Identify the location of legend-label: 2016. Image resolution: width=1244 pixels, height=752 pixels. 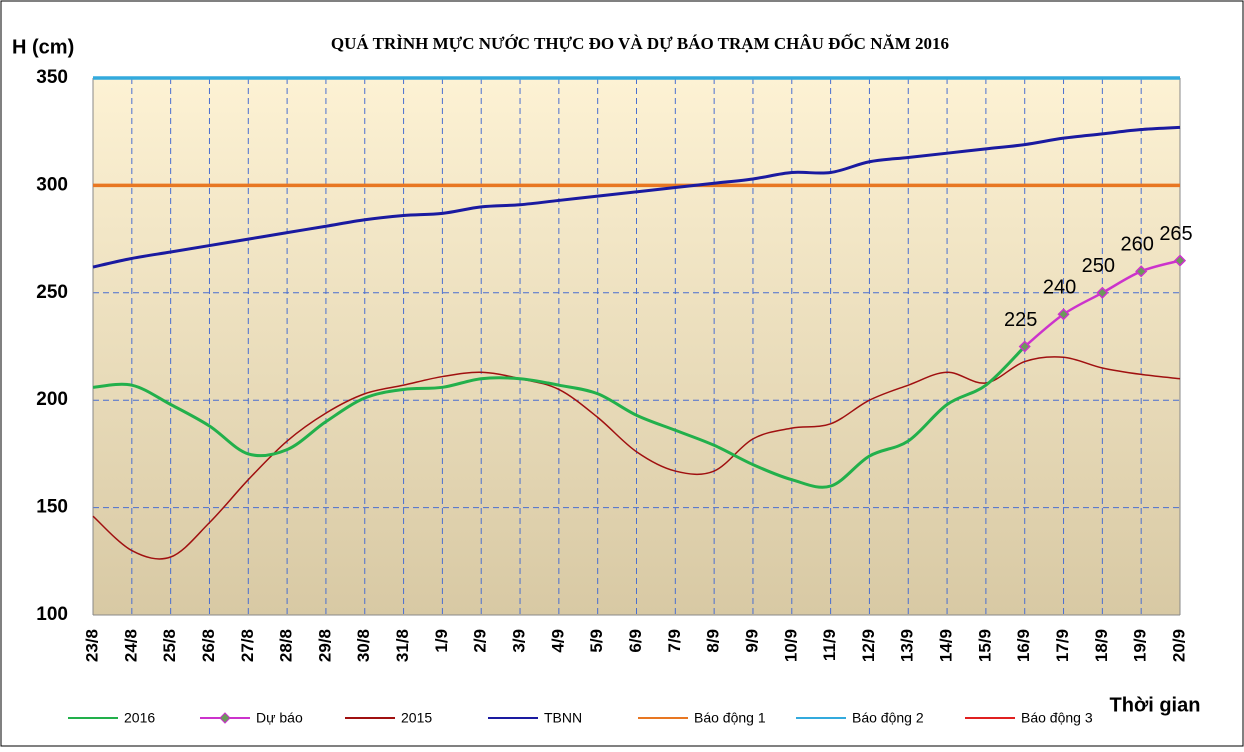
(139, 718).